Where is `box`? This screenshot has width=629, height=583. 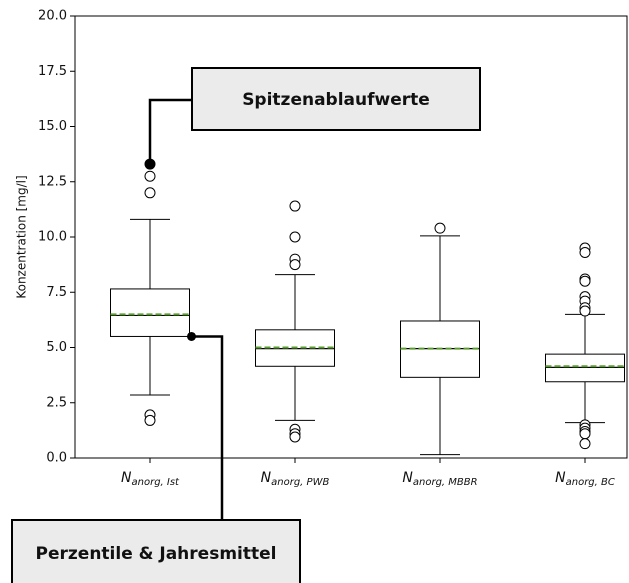
box is located at coordinates (150, 312).